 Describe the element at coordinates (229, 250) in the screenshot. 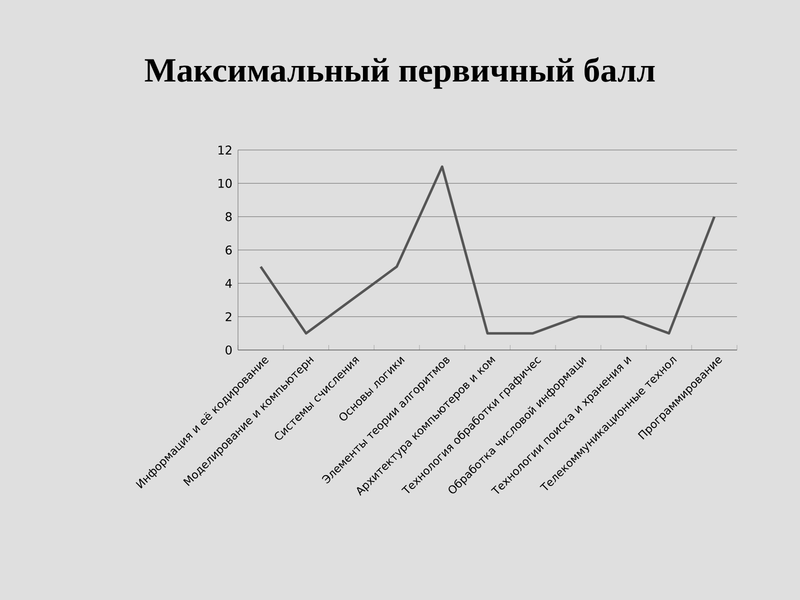

I see `y-tick-label: 6` at that location.